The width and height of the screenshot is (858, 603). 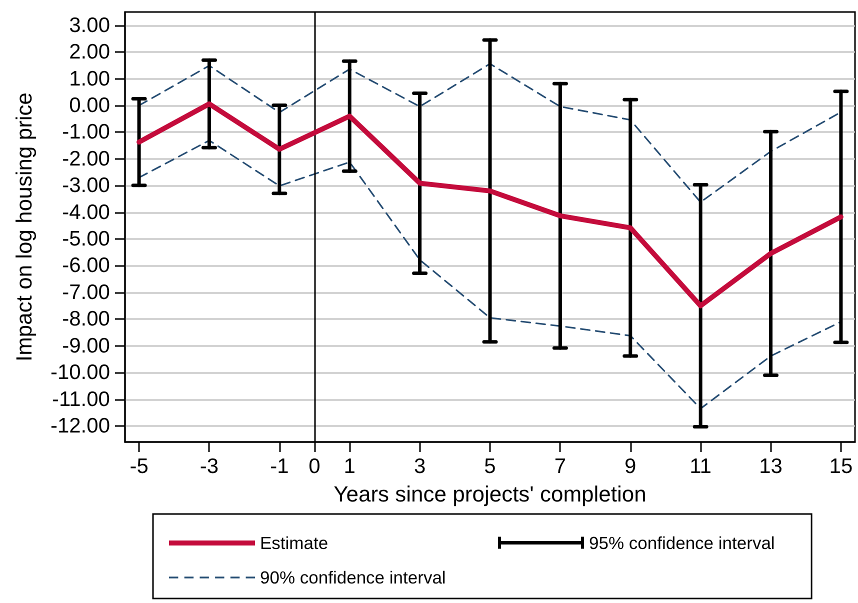 I want to click on legend-label: Estimate, so click(x=294, y=543).